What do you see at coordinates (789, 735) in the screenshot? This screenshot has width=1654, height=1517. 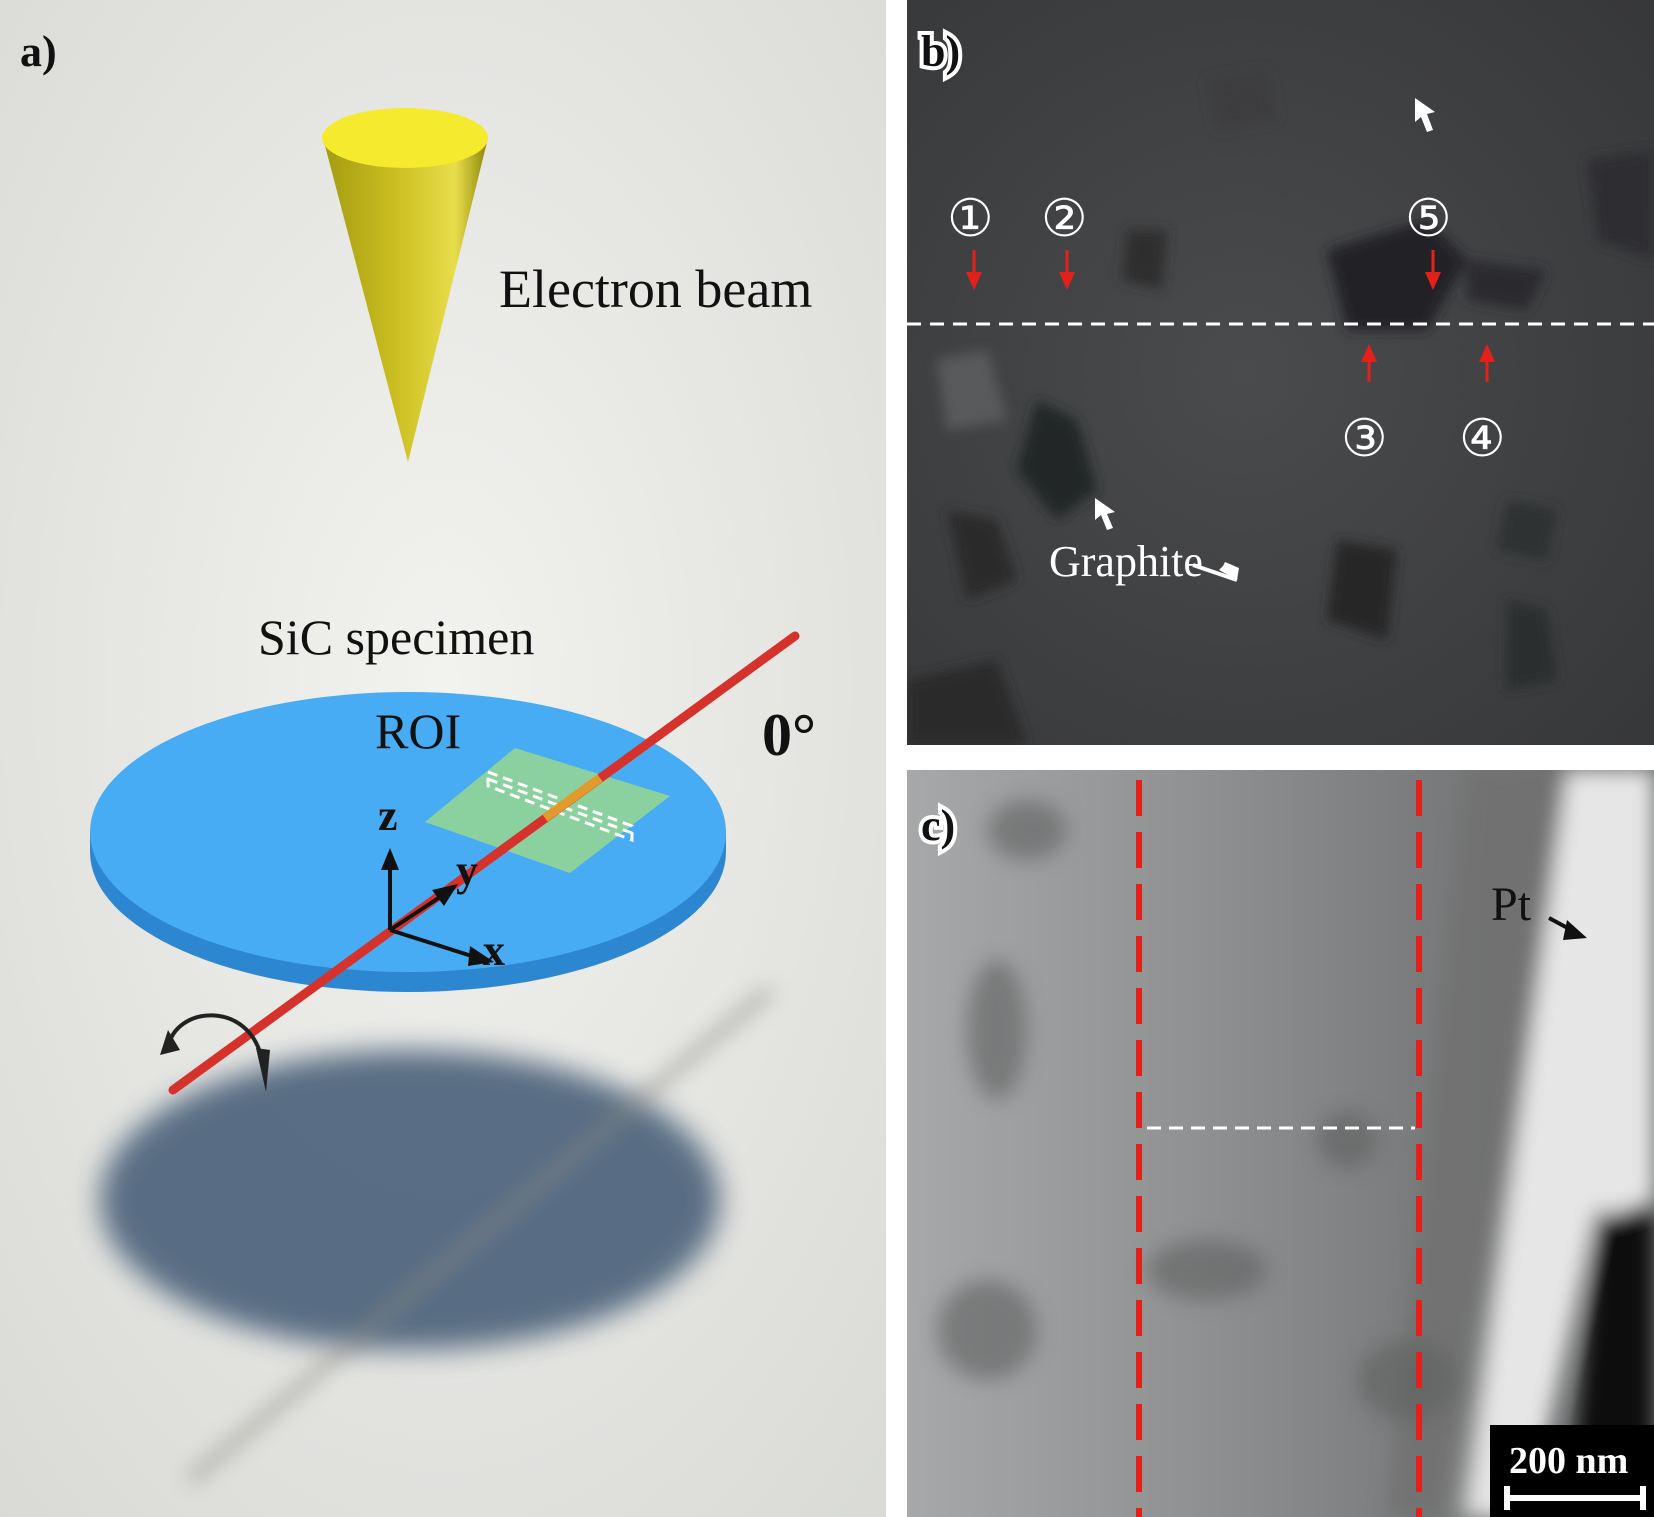 I see `angle-label: 0°` at bounding box center [789, 735].